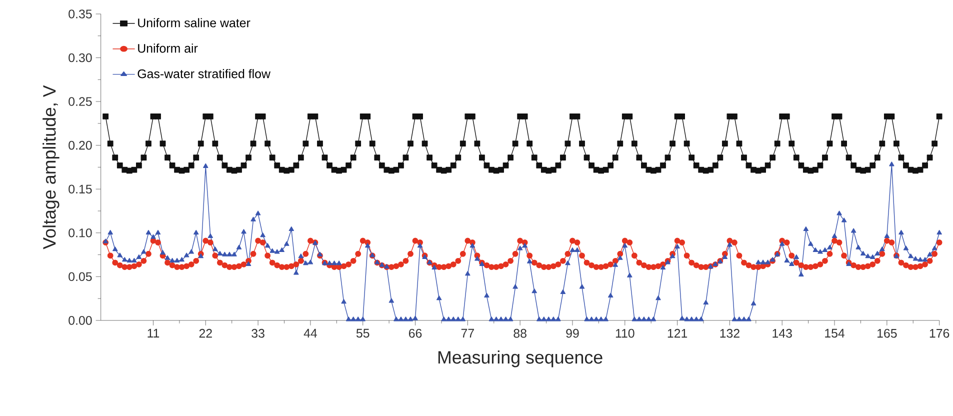 The width and height of the screenshot is (953, 416). I want to click on y-tick-label: 0.00, so click(80, 320).